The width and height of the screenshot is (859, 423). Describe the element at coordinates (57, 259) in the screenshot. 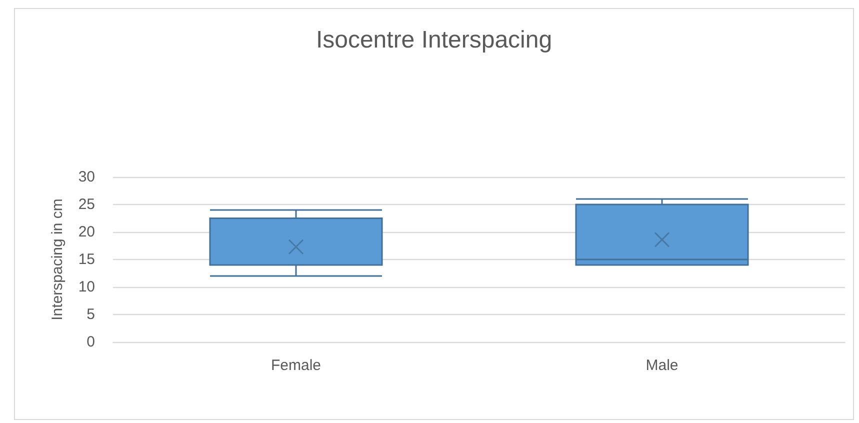

I see `y-axis-title: Interspacing in cm` at that location.